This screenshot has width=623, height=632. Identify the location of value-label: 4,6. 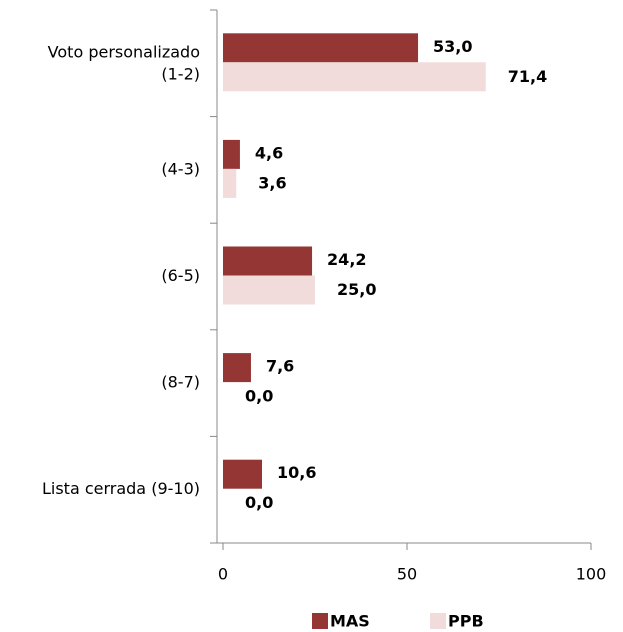
(269, 152).